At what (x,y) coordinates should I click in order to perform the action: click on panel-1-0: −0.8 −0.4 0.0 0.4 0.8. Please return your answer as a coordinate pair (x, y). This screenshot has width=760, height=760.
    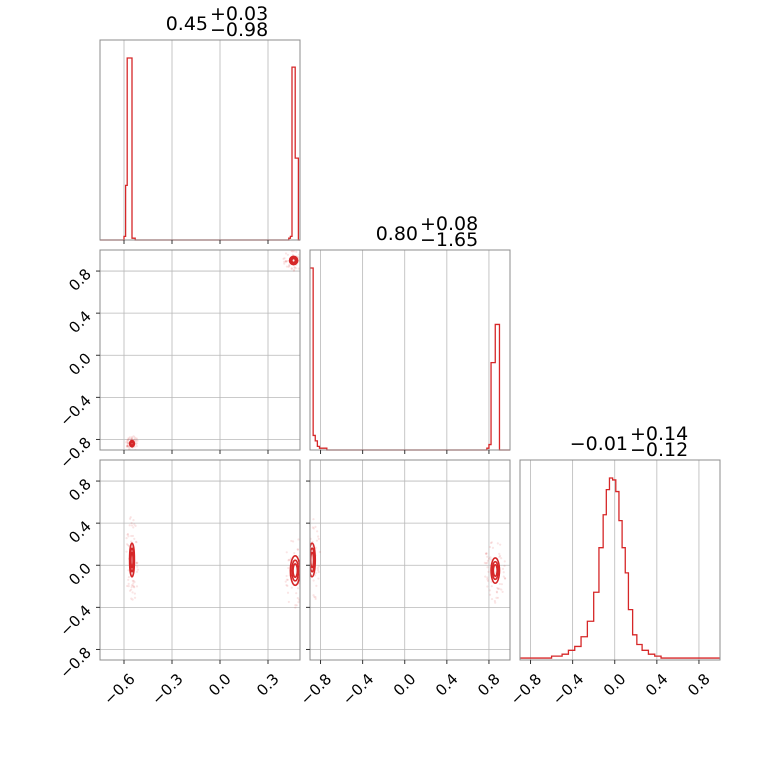
    Looking at the image, I should click on (180, 360).